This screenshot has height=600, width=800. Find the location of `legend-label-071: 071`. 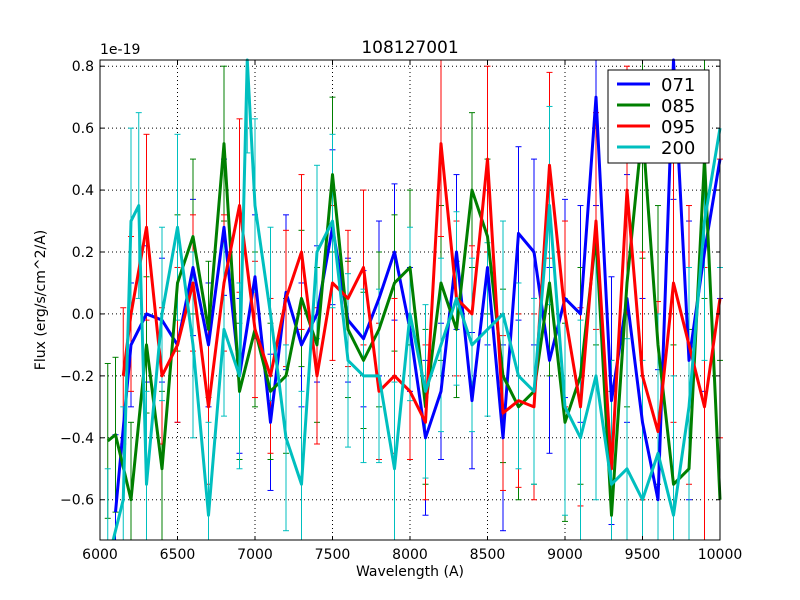

legend-label-071: 071 is located at coordinates (678, 85).